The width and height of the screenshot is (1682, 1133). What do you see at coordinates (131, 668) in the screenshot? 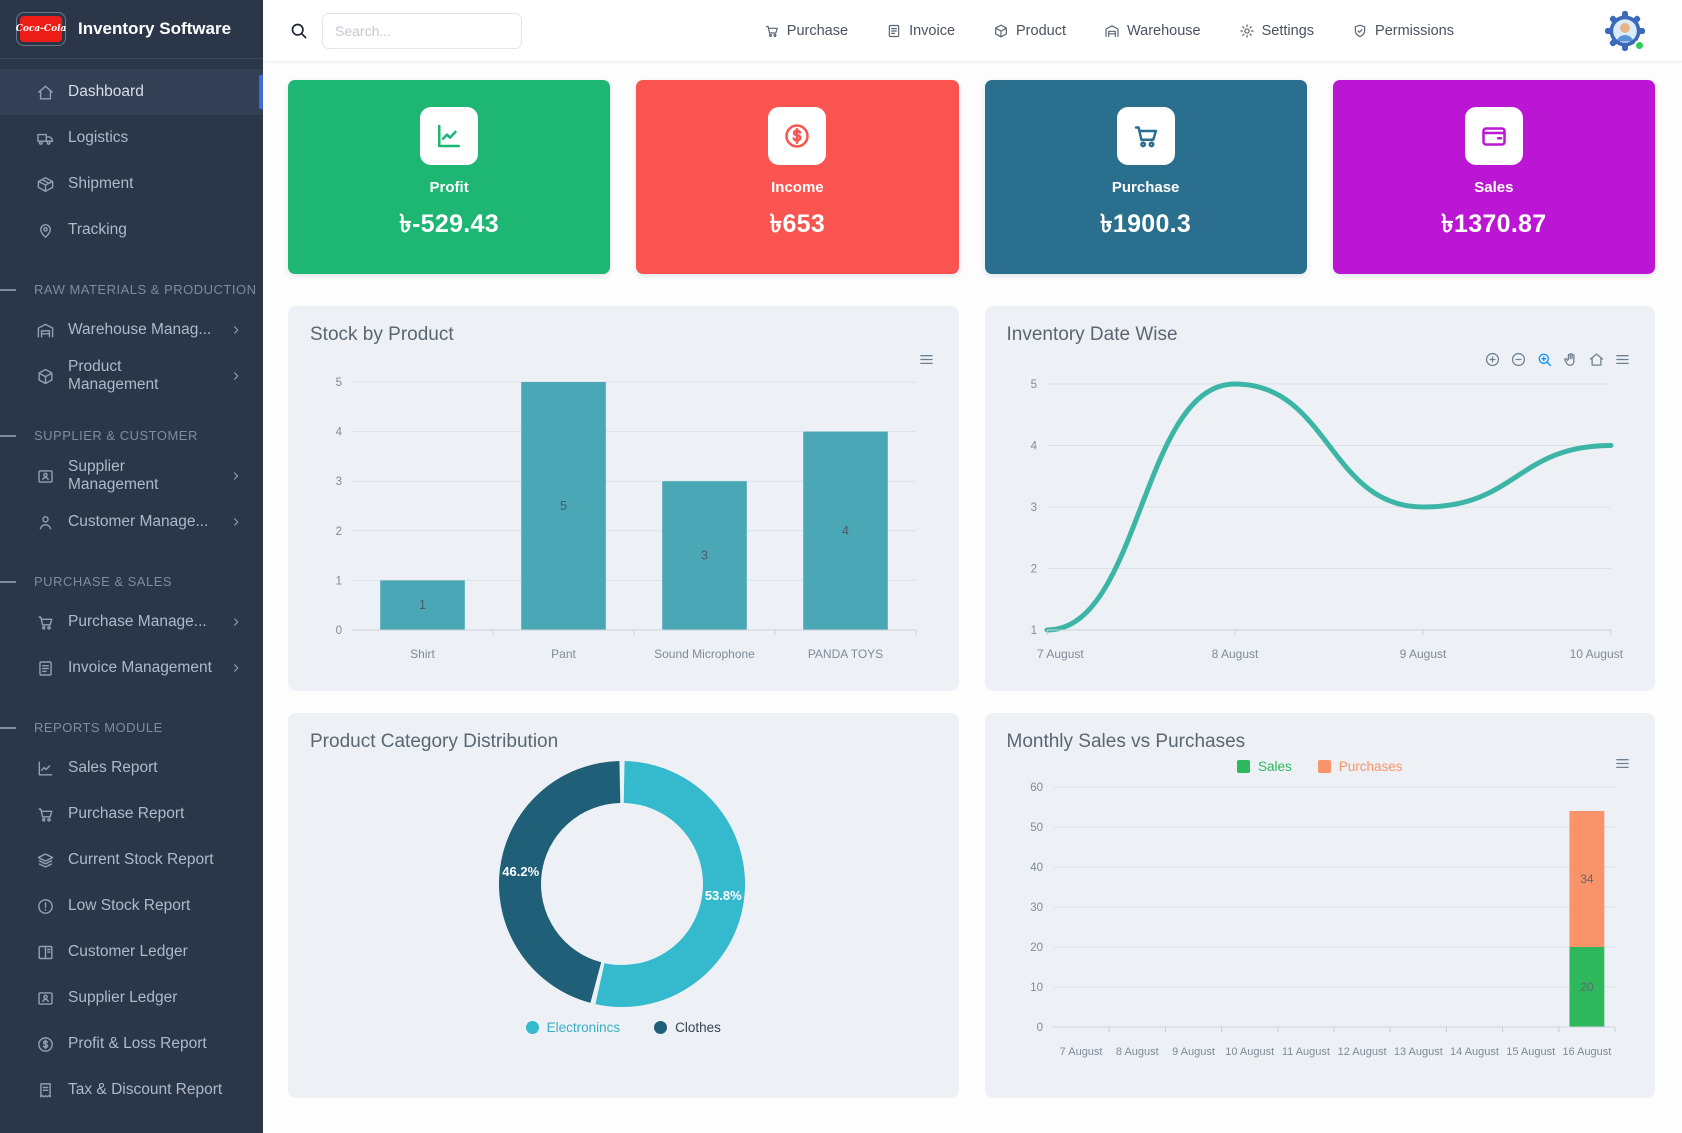
I see `sidebar-item-invoice-management: Invoice Management` at bounding box center [131, 668].